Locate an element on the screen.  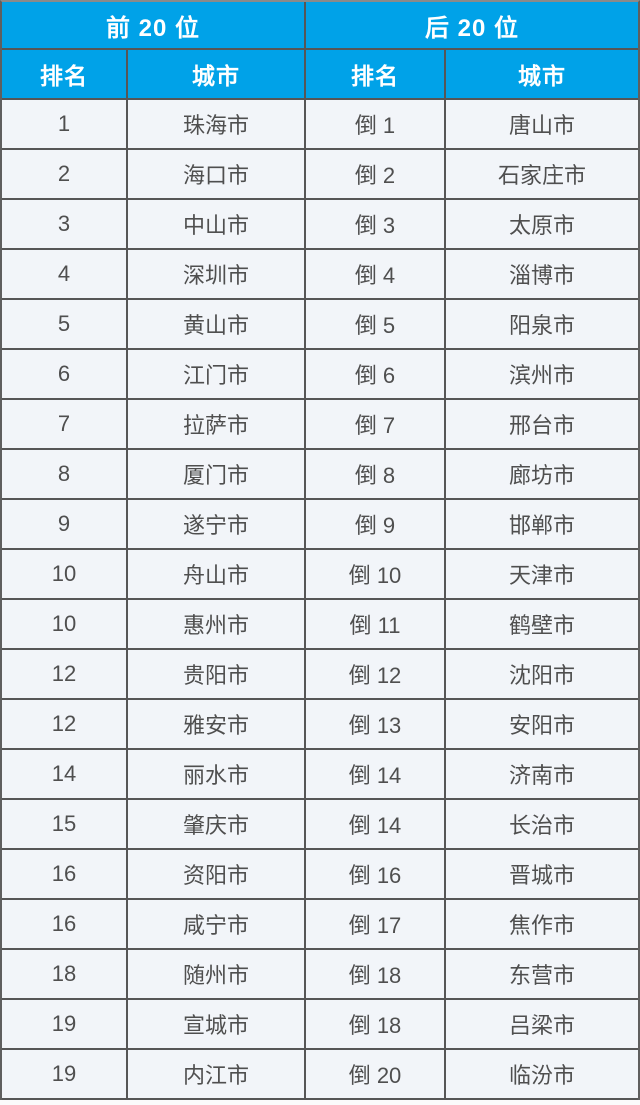
rank-cell: 6 is located at coordinates (65, 375).